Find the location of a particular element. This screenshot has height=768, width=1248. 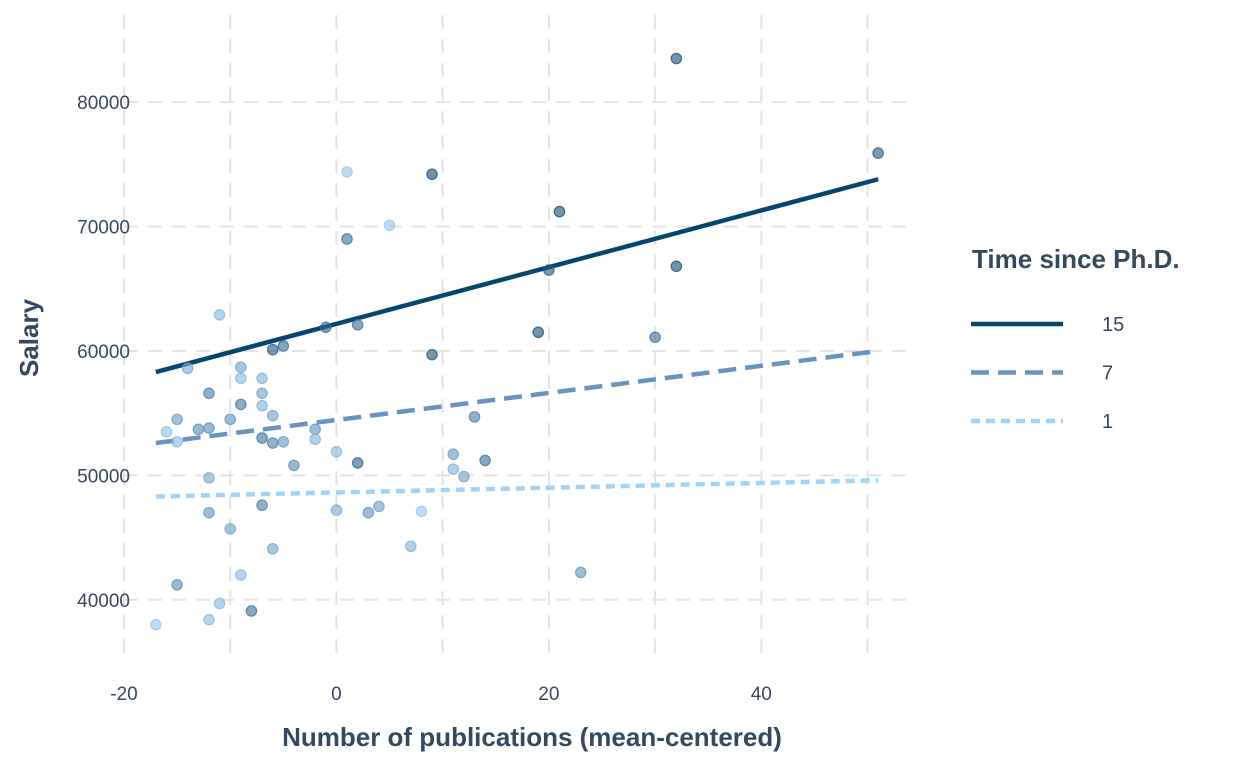

legend-label-1: 1 is located at coordinates (1107, 422).